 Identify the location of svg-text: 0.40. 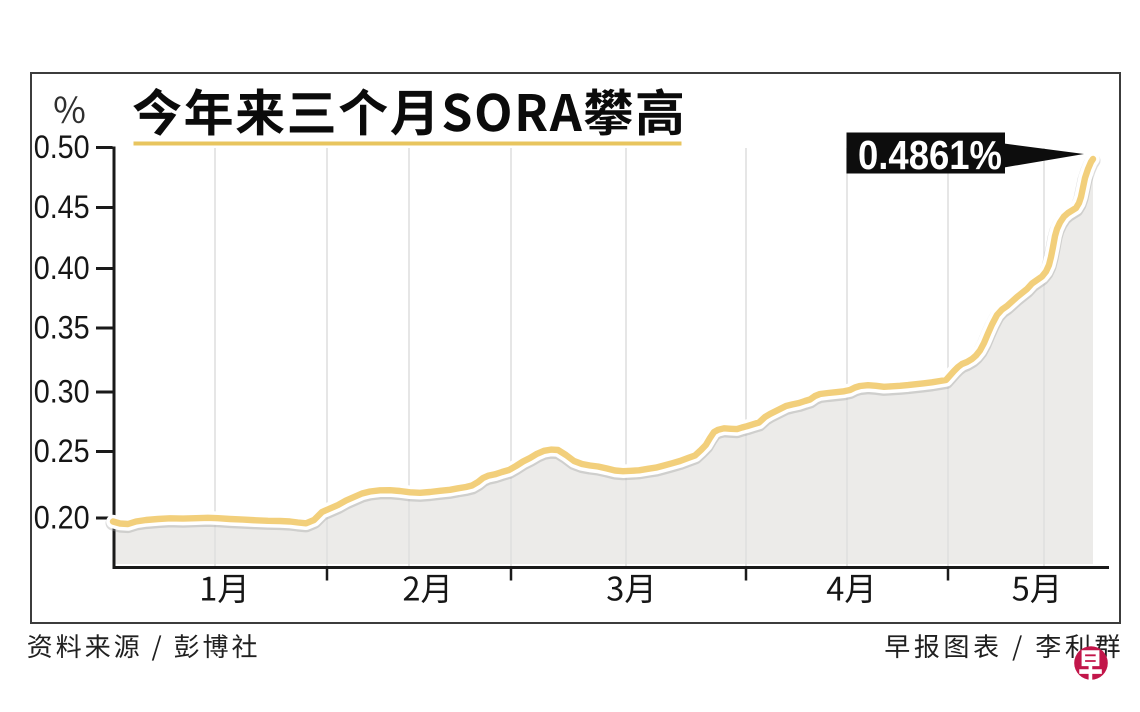
(62, 268).